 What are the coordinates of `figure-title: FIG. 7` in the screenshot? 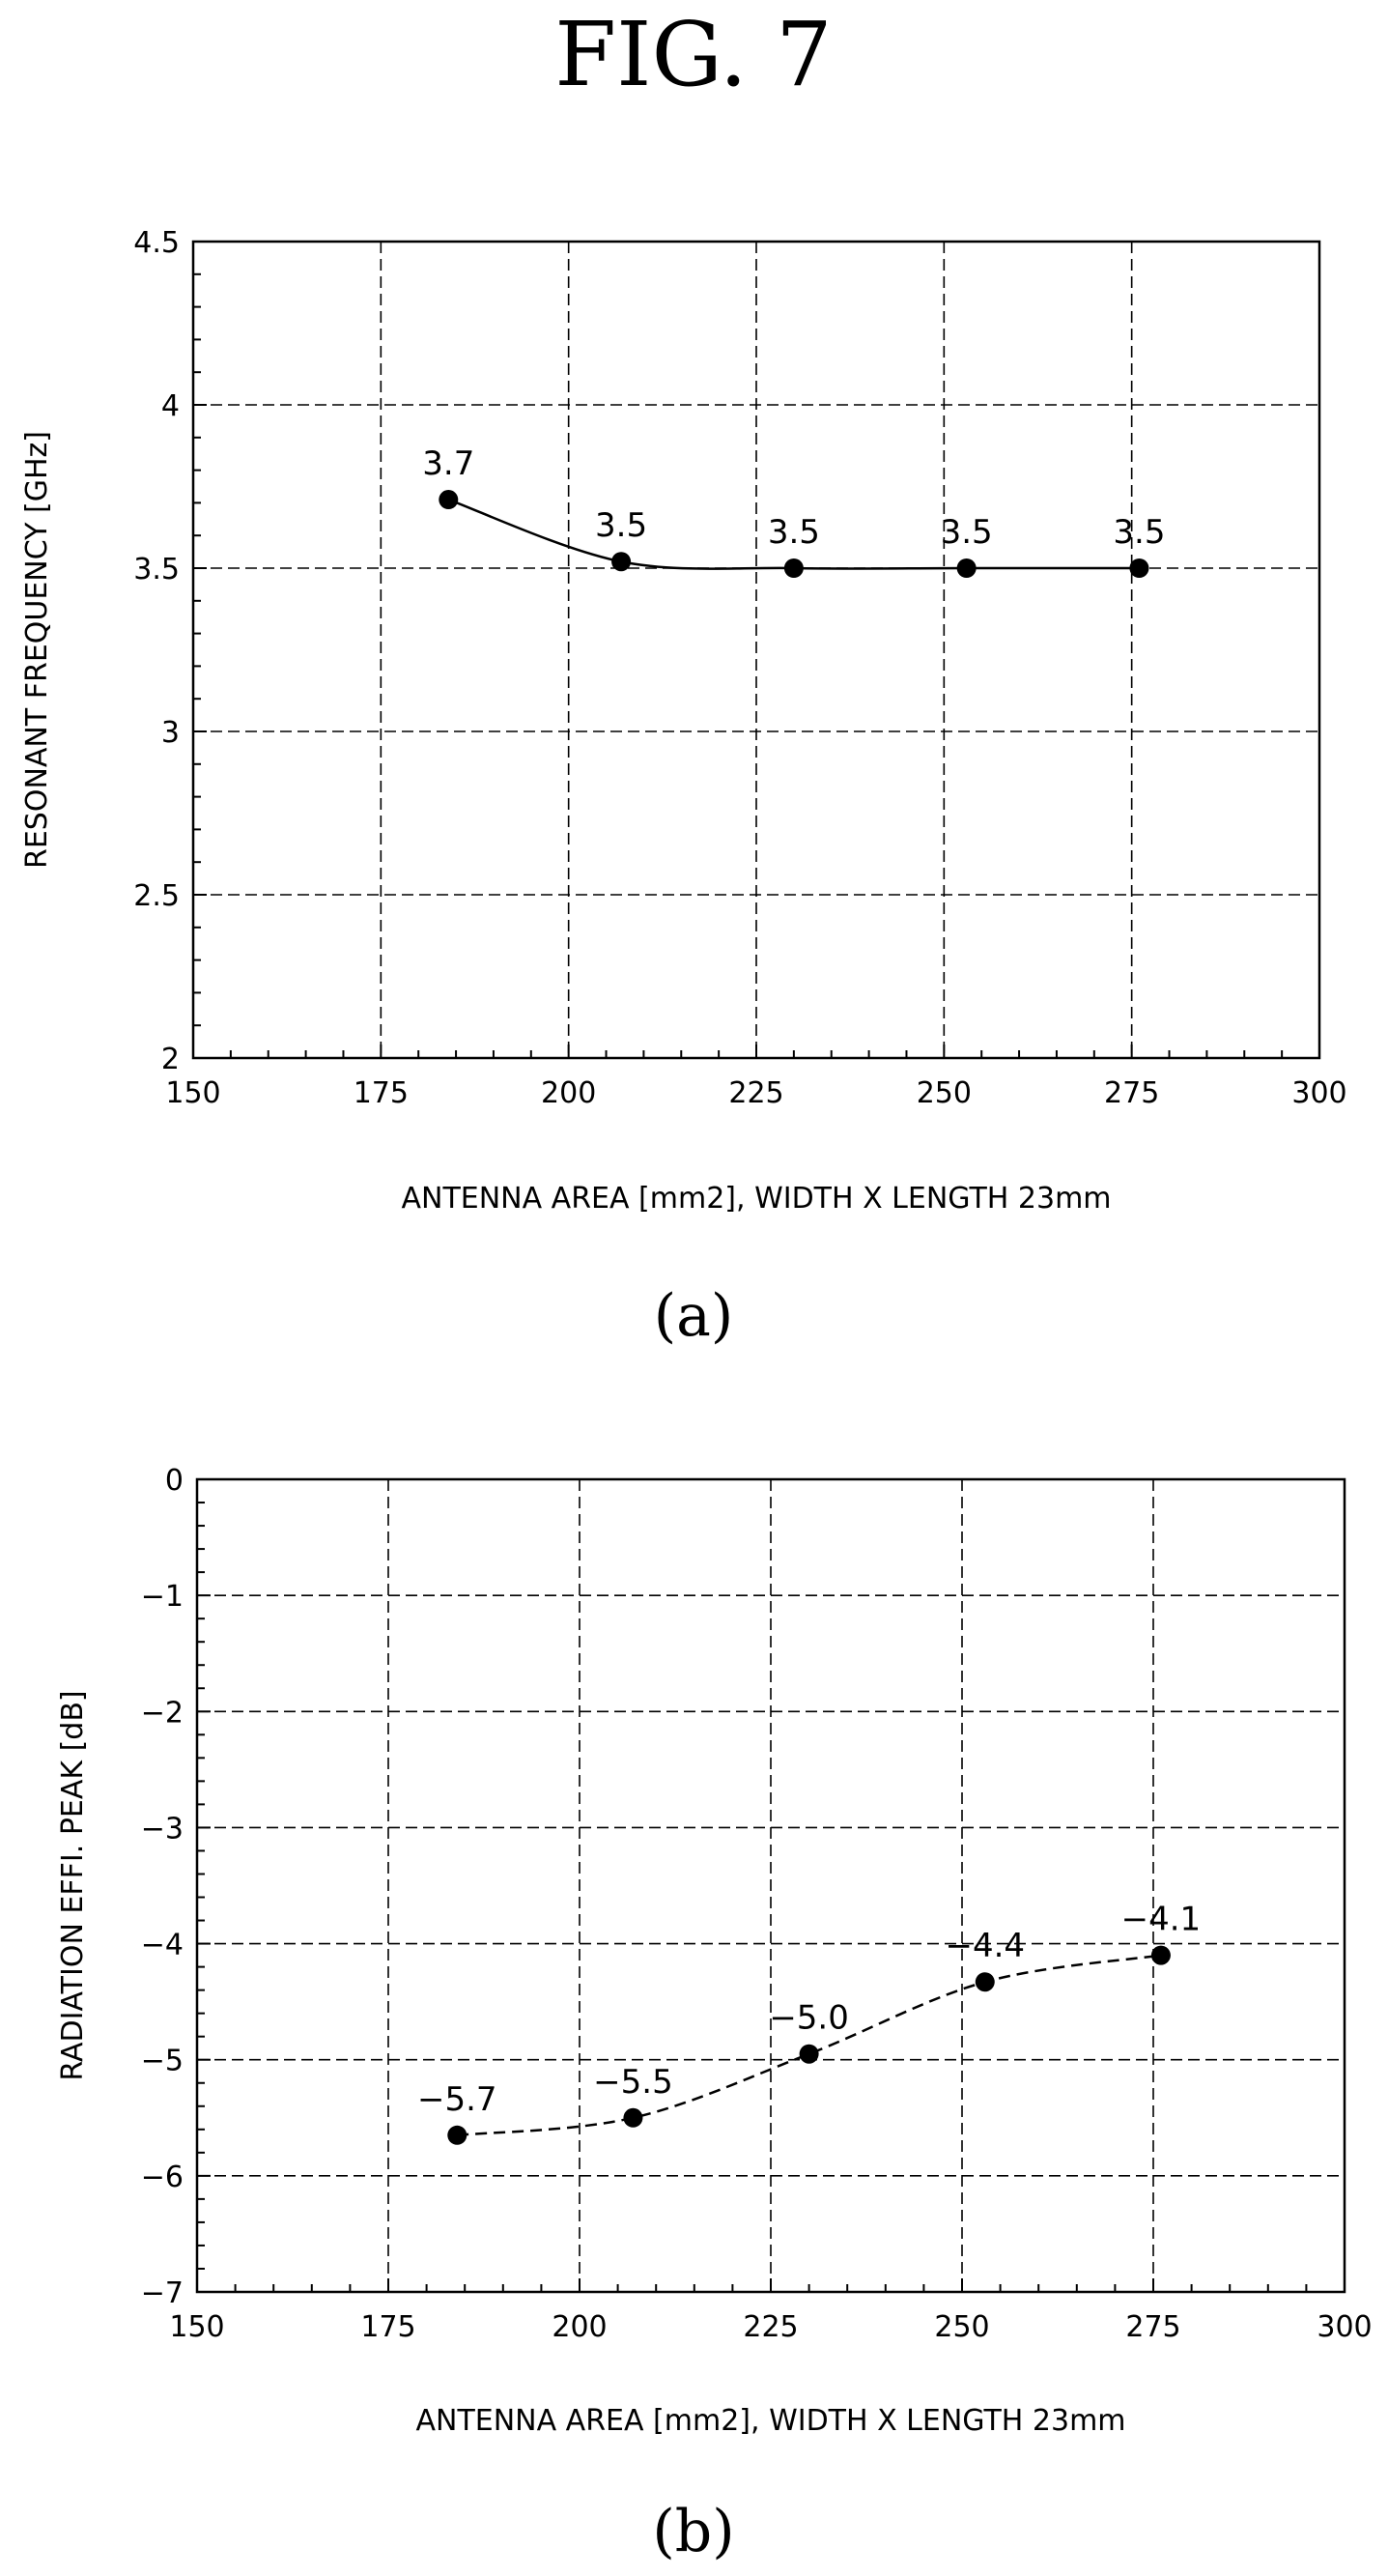 It's located at (693, 55).